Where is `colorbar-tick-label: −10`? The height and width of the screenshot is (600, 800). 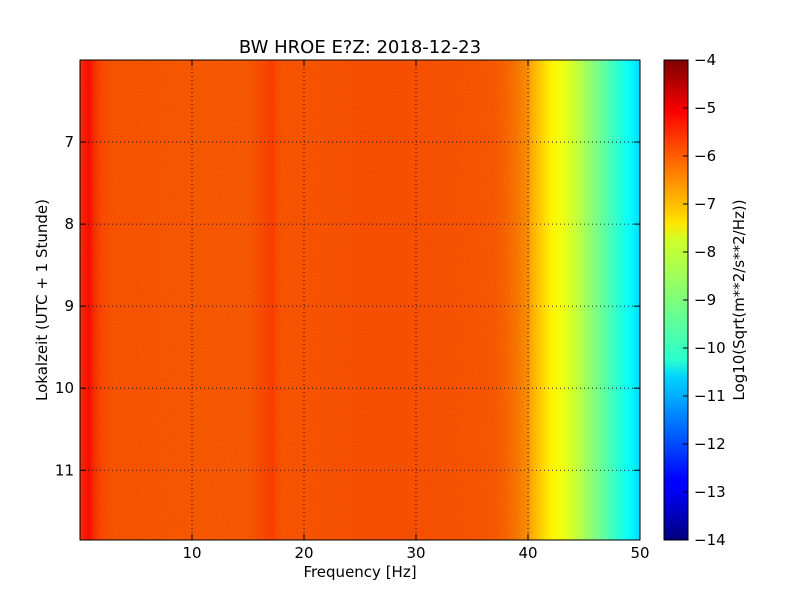
colorbar-tick-label: −10 is located at coordinates (710, 348).